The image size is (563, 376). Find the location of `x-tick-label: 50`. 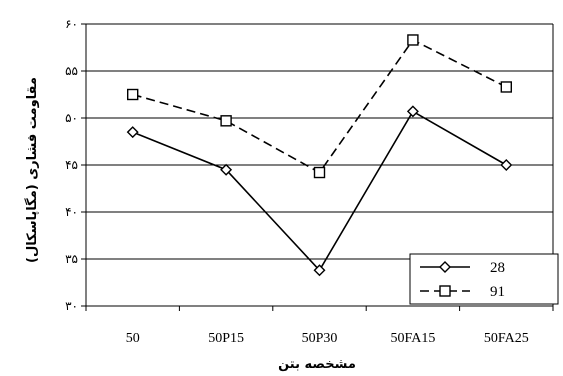

x-tick-label: 50 is located at coordinates (133, 338).